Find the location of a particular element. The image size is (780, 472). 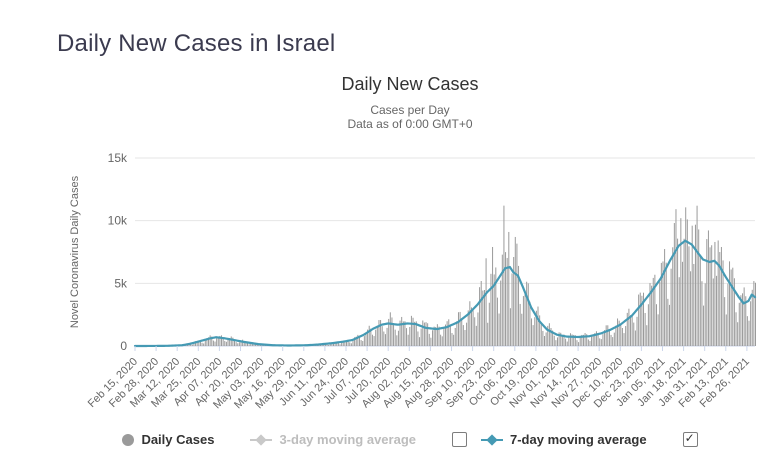

legend-item-7day-avg: 7-day moving average is located at coordinates (564, 439).